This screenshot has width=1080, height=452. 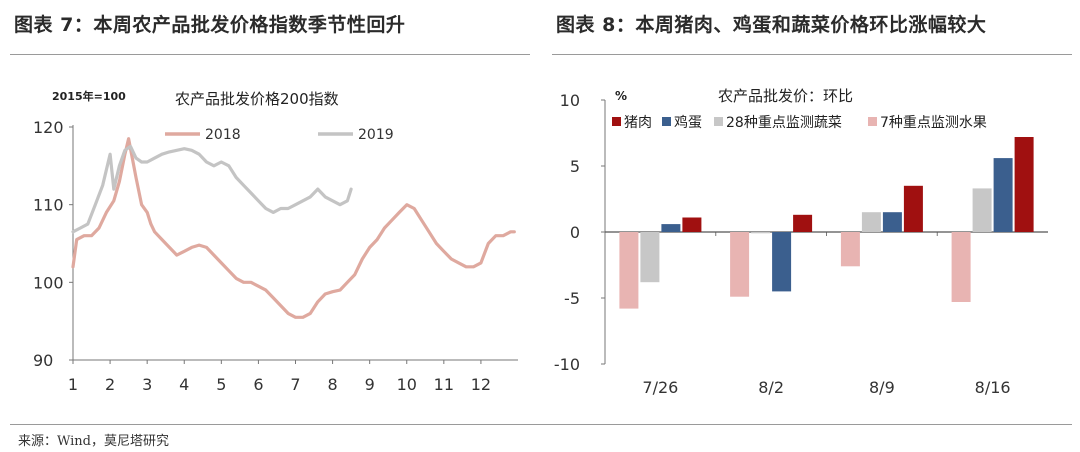 What do you see at coordinates (892, 222) in the screenshot?
I see `bar-鸡蛋-8/9` at bounding box center [892, 222].